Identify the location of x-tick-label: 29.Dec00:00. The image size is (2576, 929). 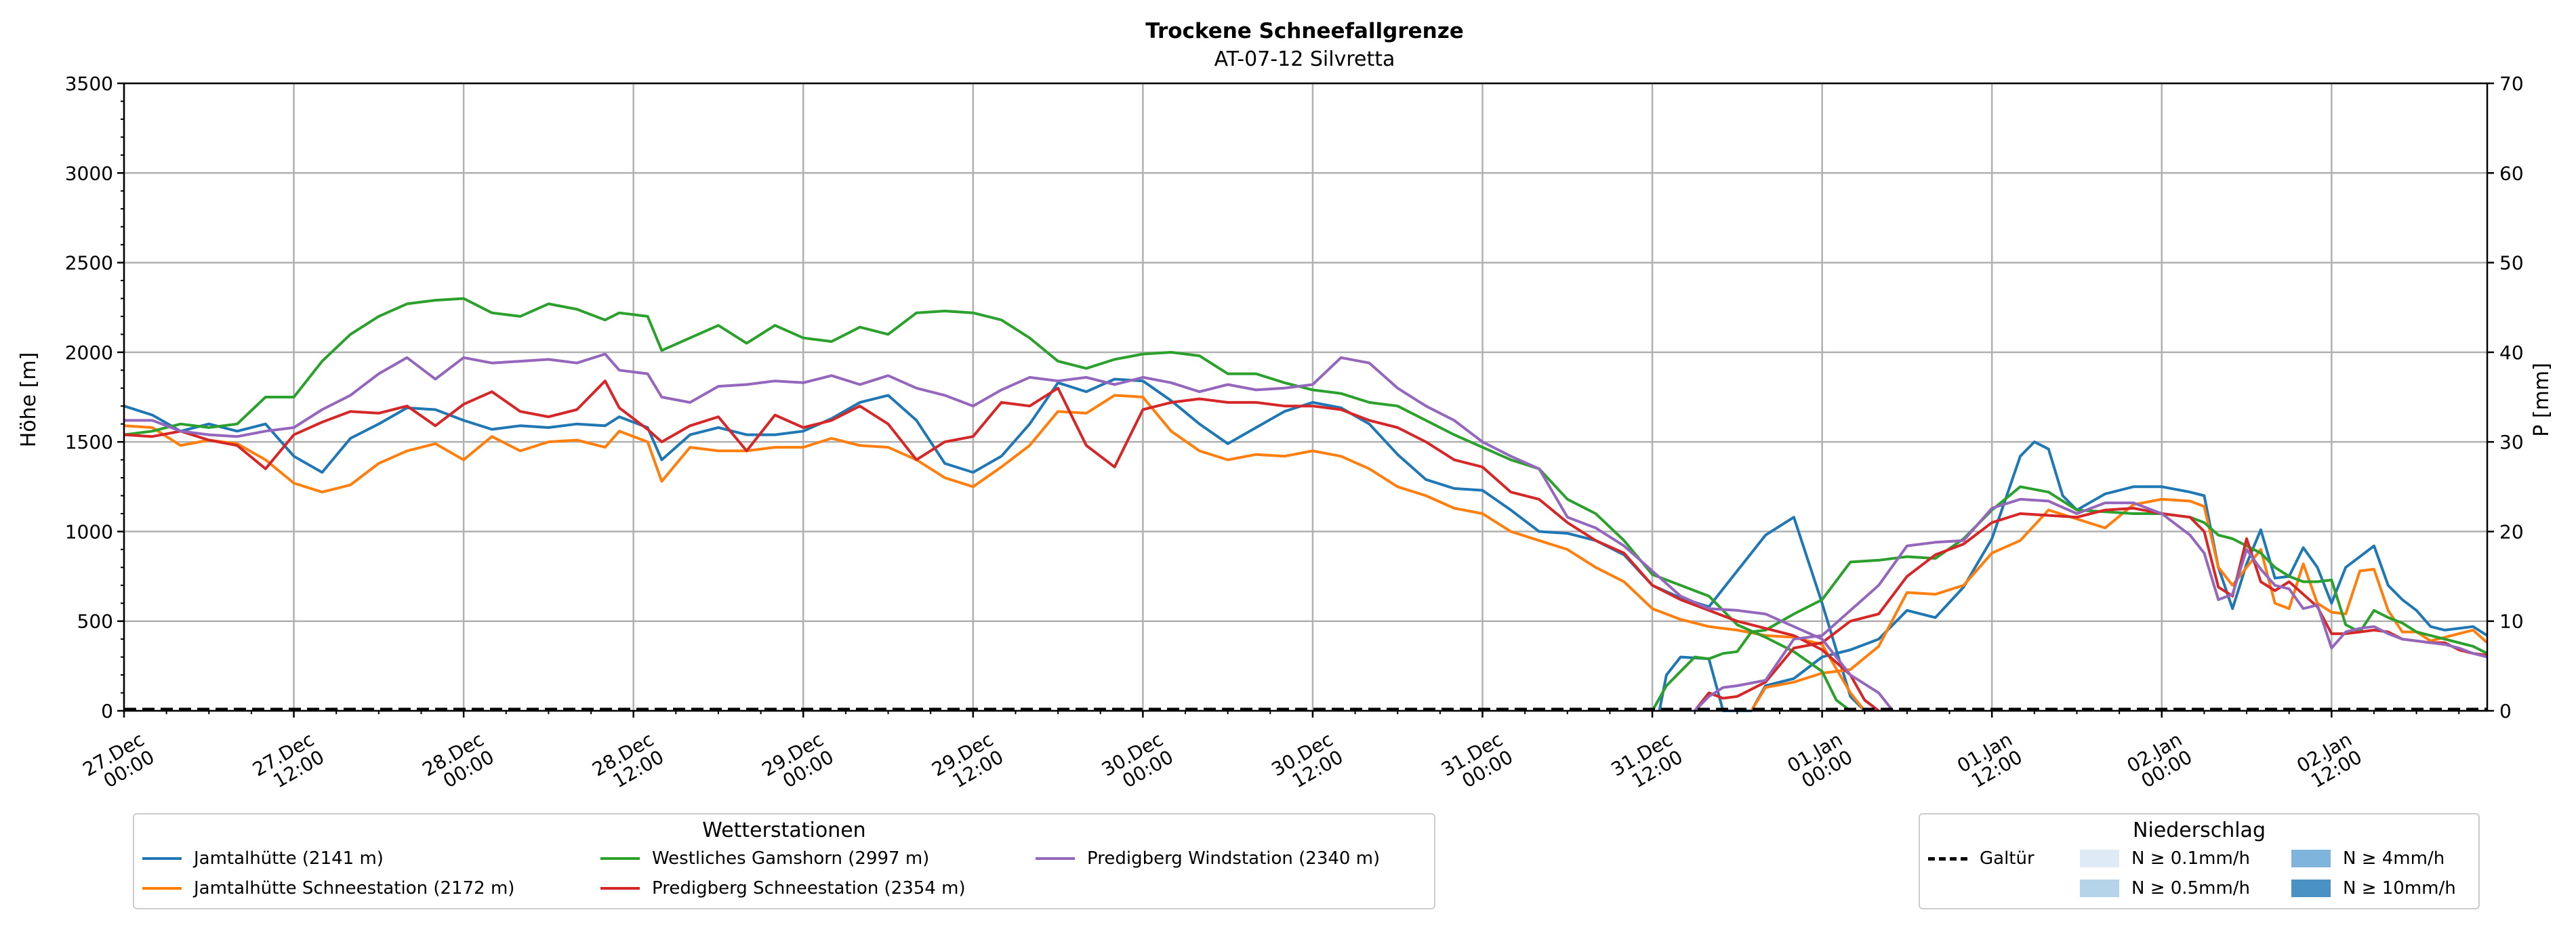
(798, 763).